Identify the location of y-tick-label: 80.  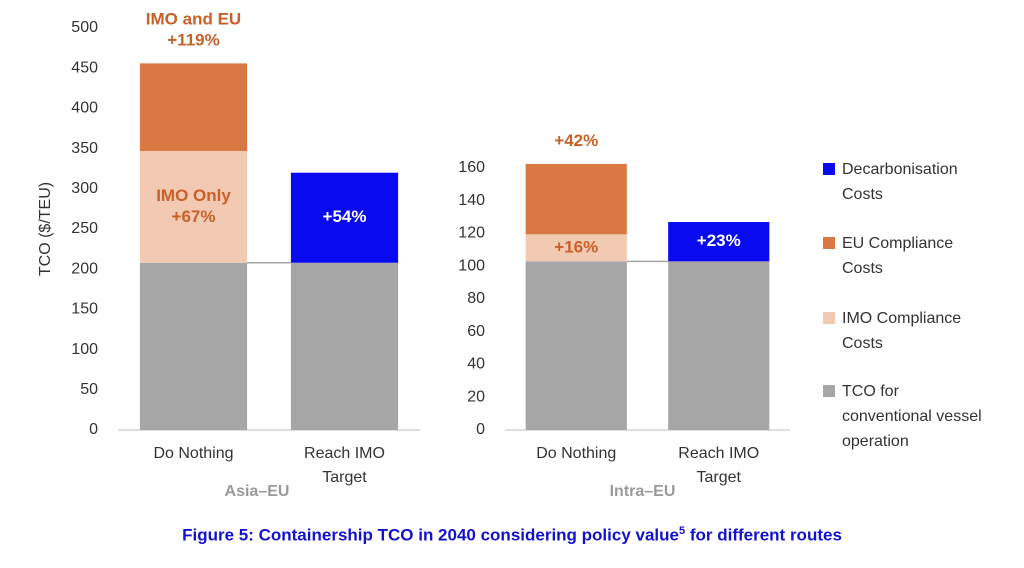
(476, 298).